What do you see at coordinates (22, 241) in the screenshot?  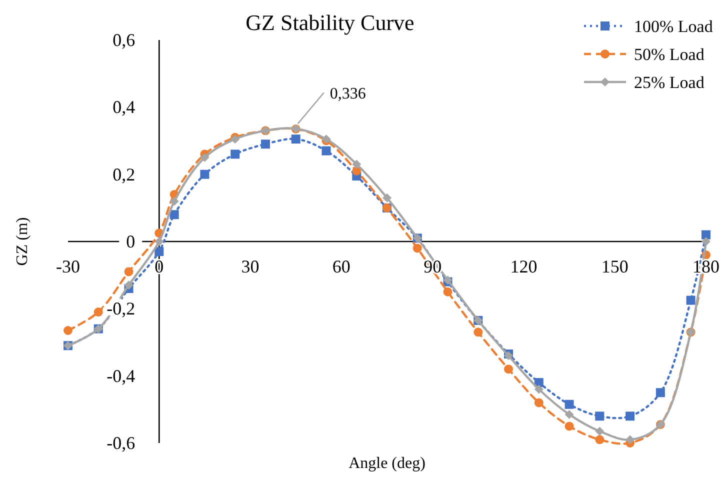 I see `y-axis-title: GZ (m)` at bounding box center [22, 241].